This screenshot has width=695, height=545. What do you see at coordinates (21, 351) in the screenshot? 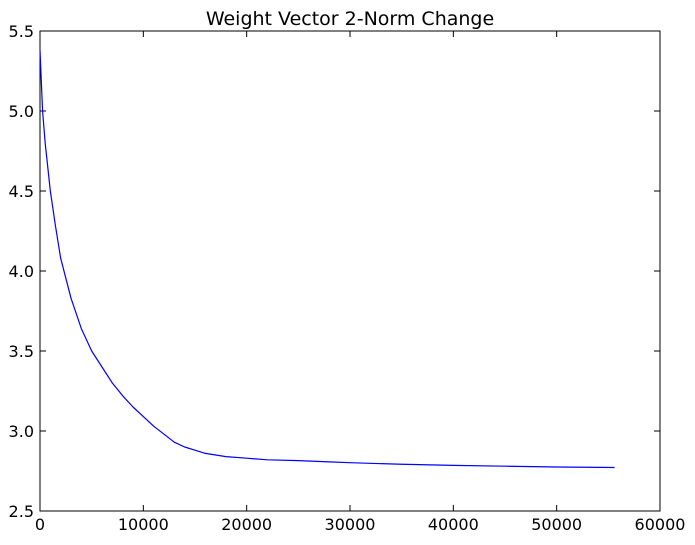
I see `y-tick-label: 3.5` at bounding box center [21, 351].